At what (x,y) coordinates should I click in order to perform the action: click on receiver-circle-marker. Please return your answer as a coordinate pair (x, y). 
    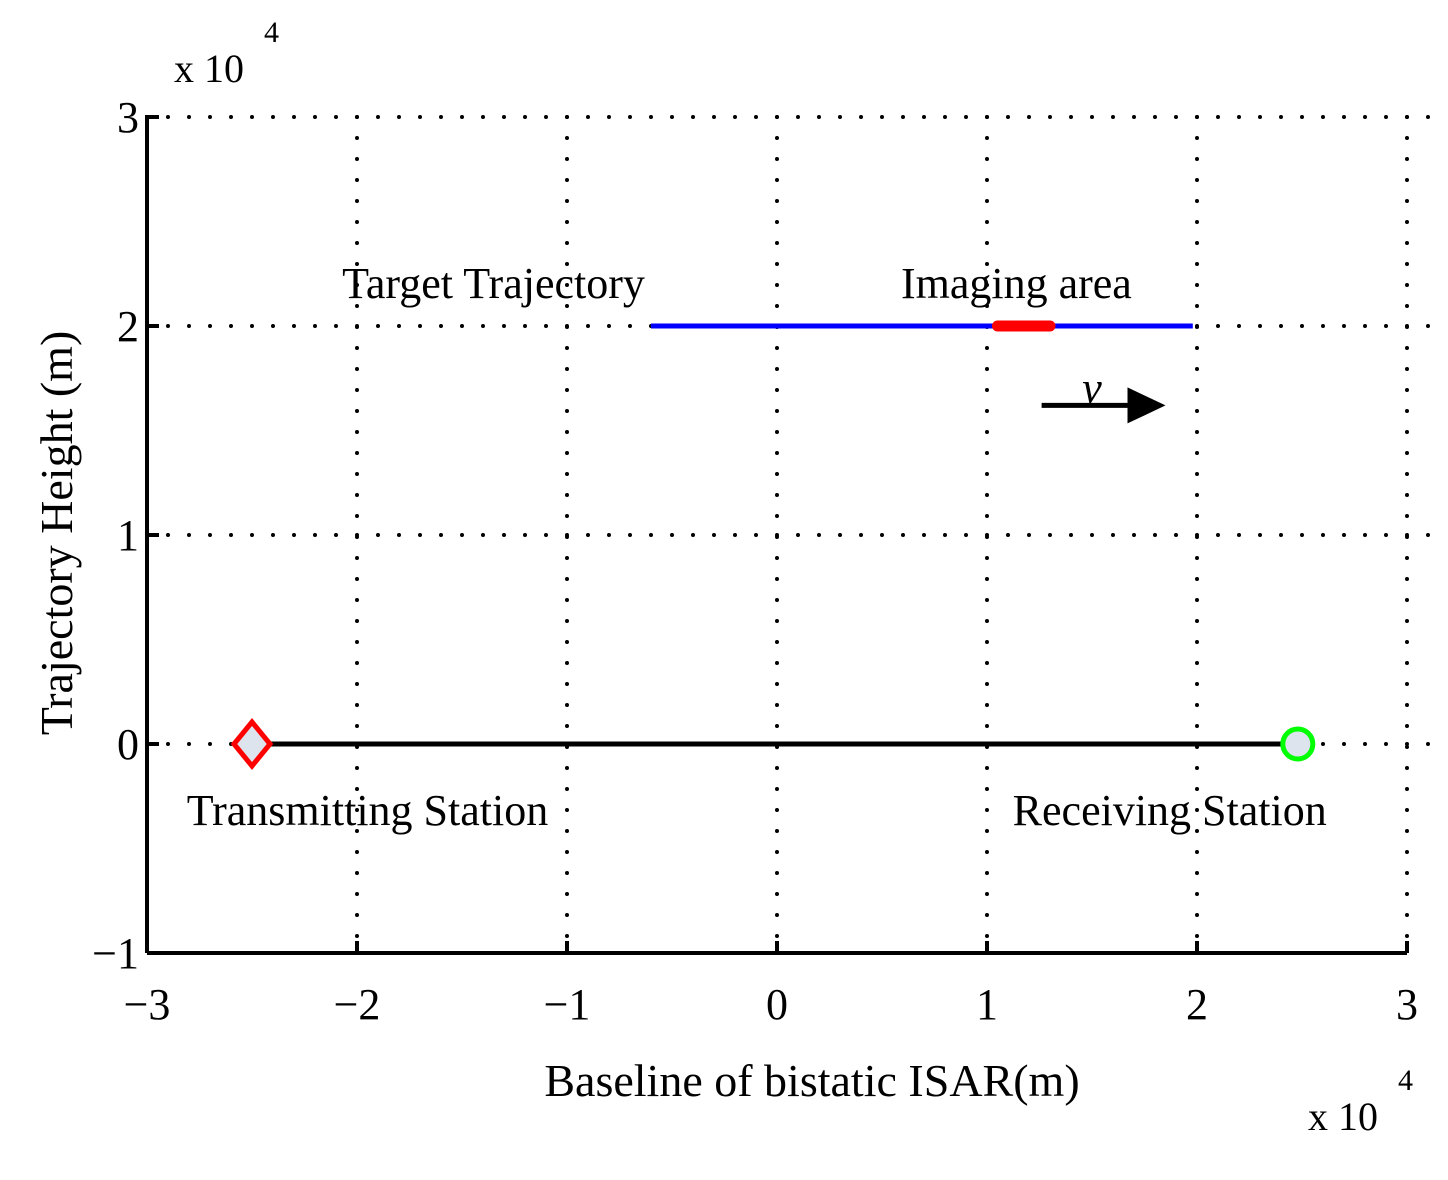
    Looking at the image, I should click on (1298, 744).